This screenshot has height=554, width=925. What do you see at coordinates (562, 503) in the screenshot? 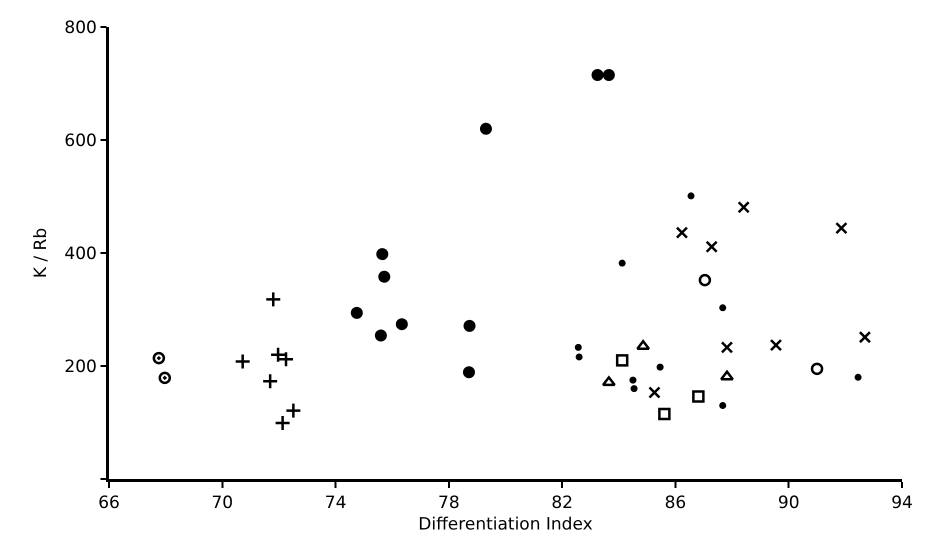
I see `x-tick-label: 82` at bounding box center [562, 503].